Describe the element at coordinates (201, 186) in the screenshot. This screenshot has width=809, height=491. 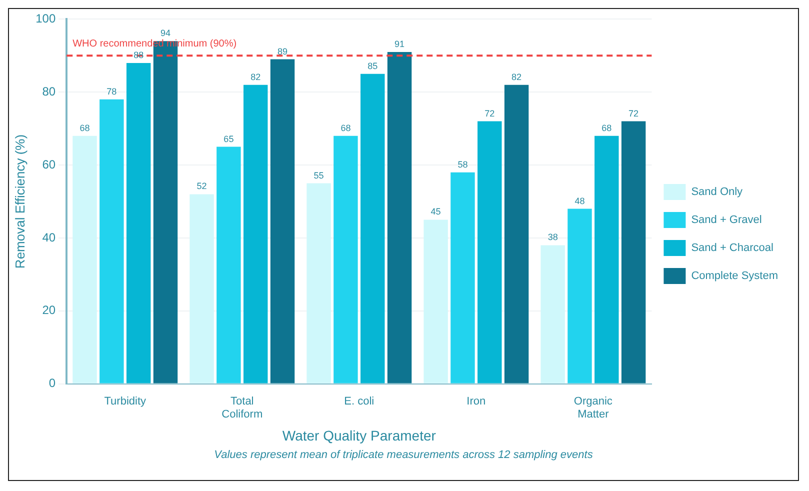
I see `data-label: 52` at that location.